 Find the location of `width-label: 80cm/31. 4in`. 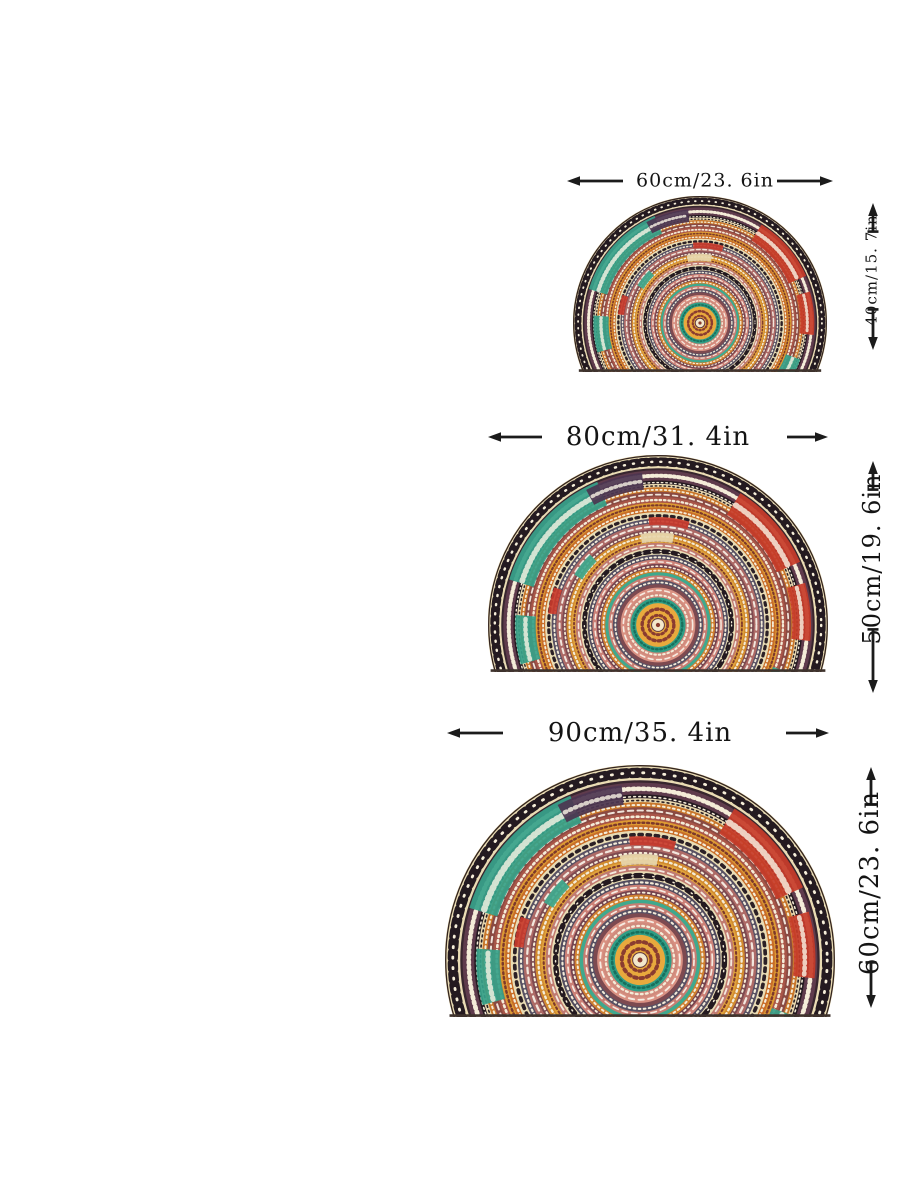

width-label: 80cm/31. 4in is located at coordinates (658, 437).